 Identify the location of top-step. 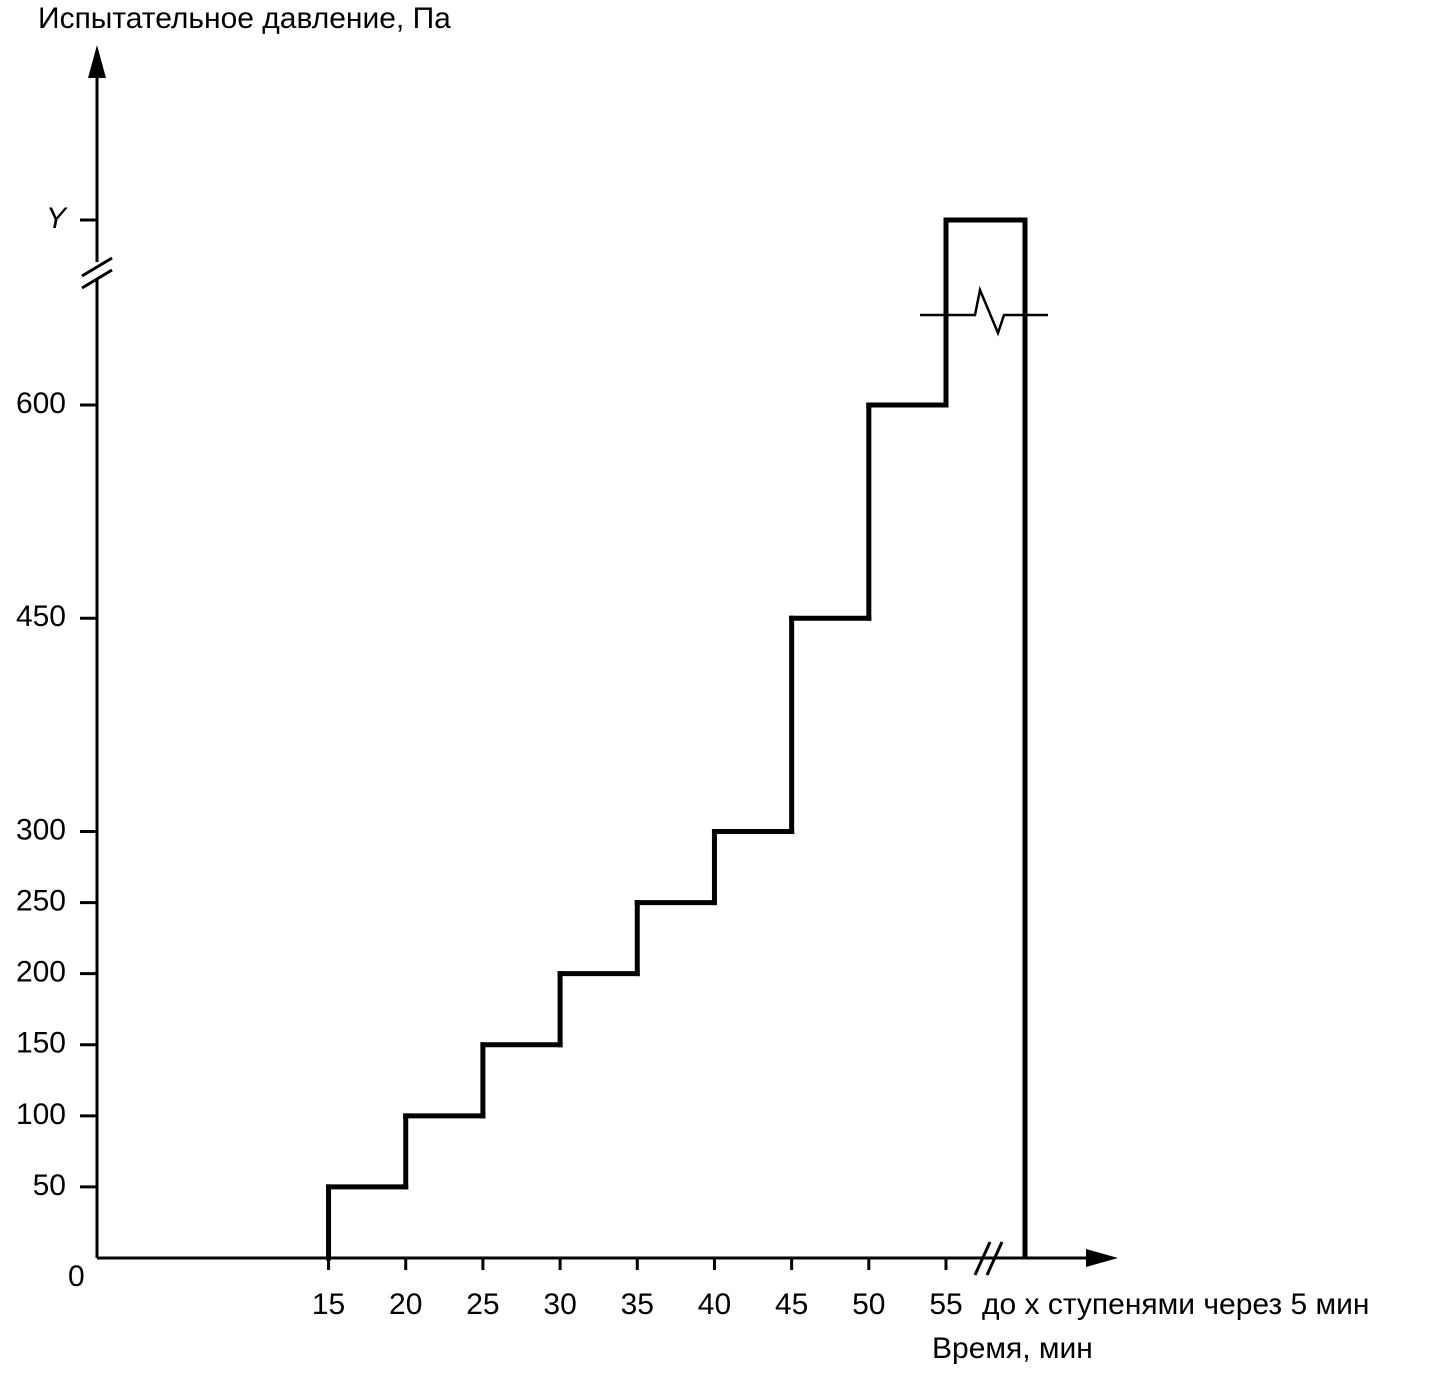
(985, 737).